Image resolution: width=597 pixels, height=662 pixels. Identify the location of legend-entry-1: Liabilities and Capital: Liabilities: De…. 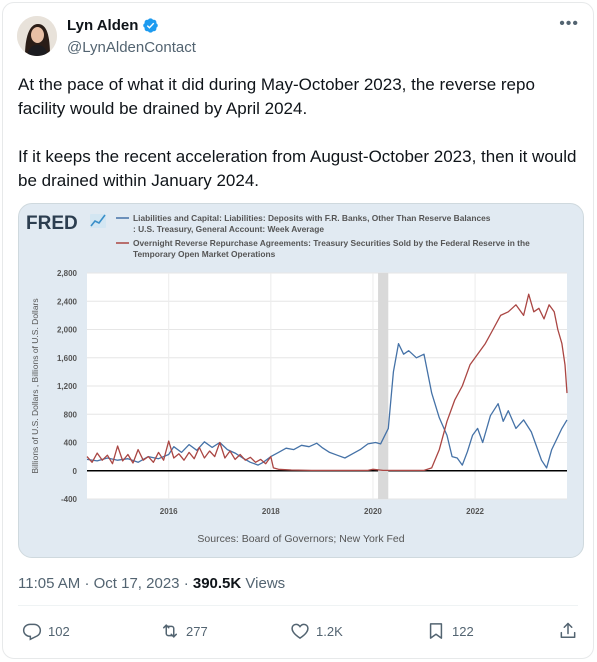
(312, 223).